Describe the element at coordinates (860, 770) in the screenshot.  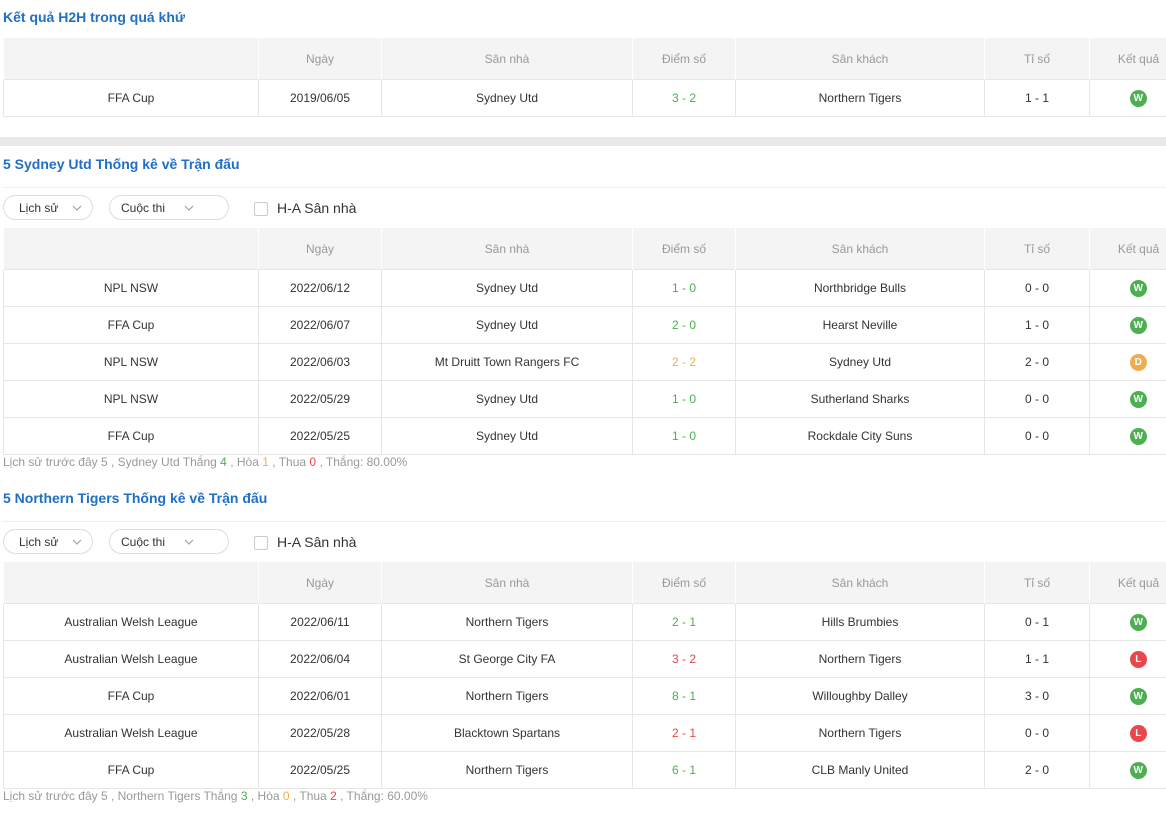
I see `cell: CLB Manly United` at that location.